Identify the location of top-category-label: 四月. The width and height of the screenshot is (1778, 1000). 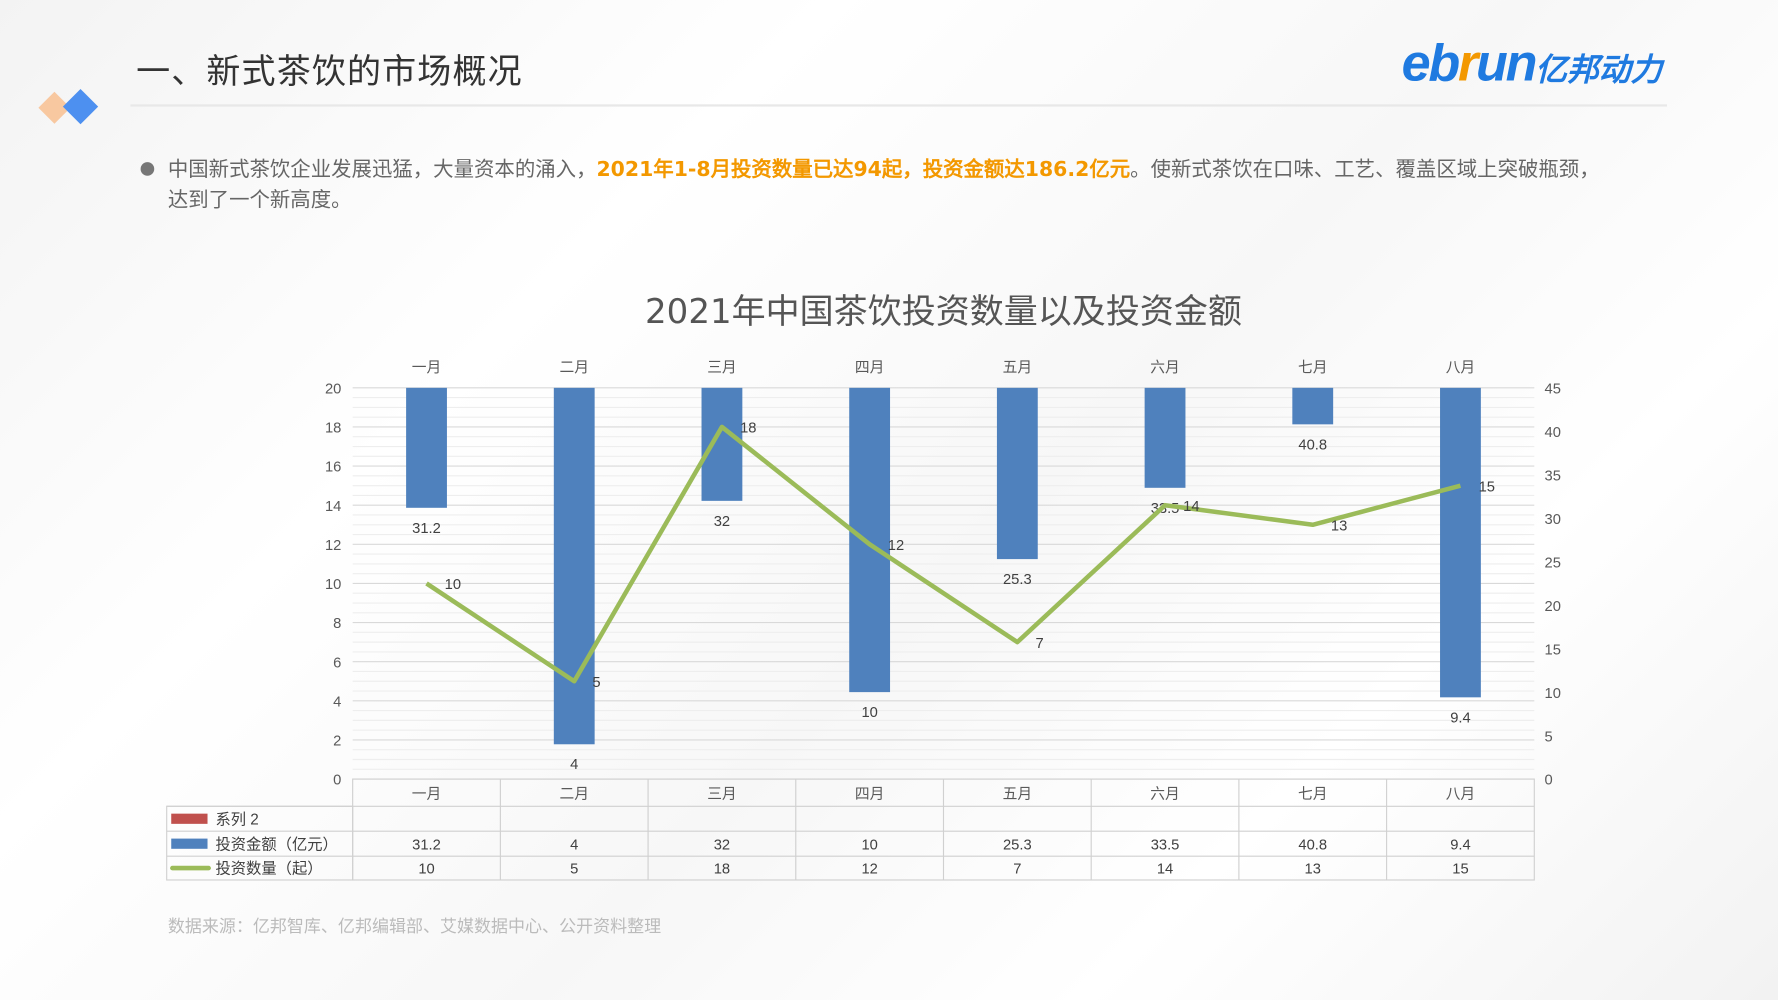
(869, 368).